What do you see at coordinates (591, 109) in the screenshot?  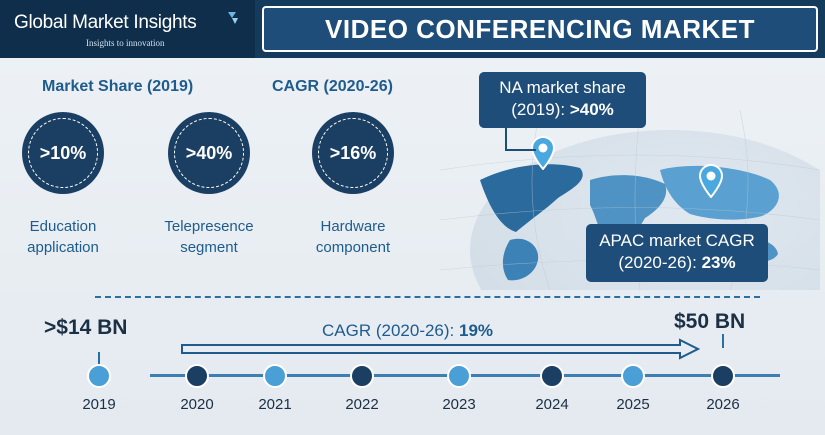 I see `na-callout-value: >40%` at bounding box center [591, 109].